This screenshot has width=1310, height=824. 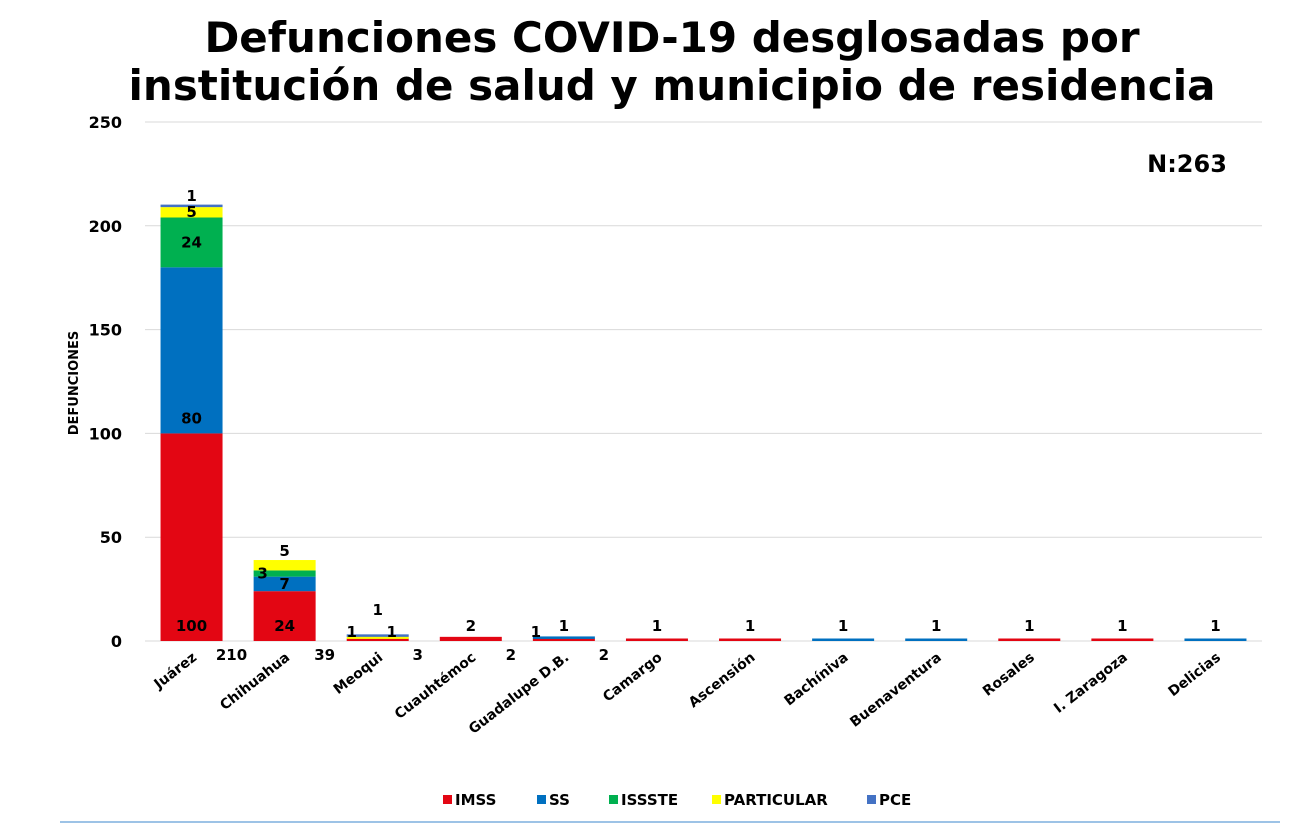 What do you see at coordinates (895, 800) in the screenshot?
I see `legend-label-pce: PCE` at bounding box center [895, 800].